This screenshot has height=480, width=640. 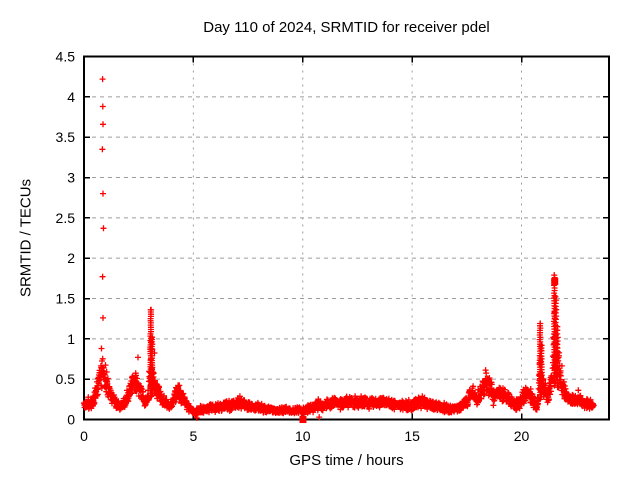 I want to click on y-tick-label: 1, so click(x=71, y=339).